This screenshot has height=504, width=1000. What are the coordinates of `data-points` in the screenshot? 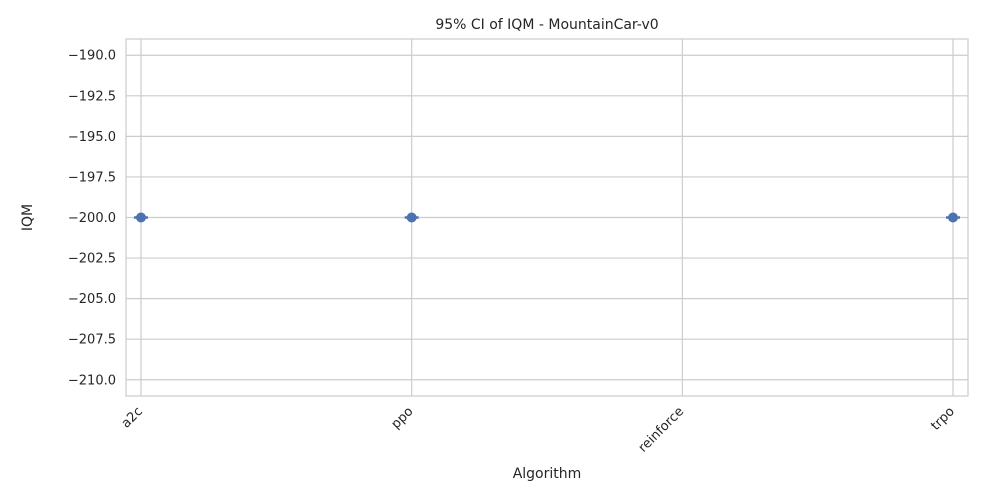 It's located at (547, 217).